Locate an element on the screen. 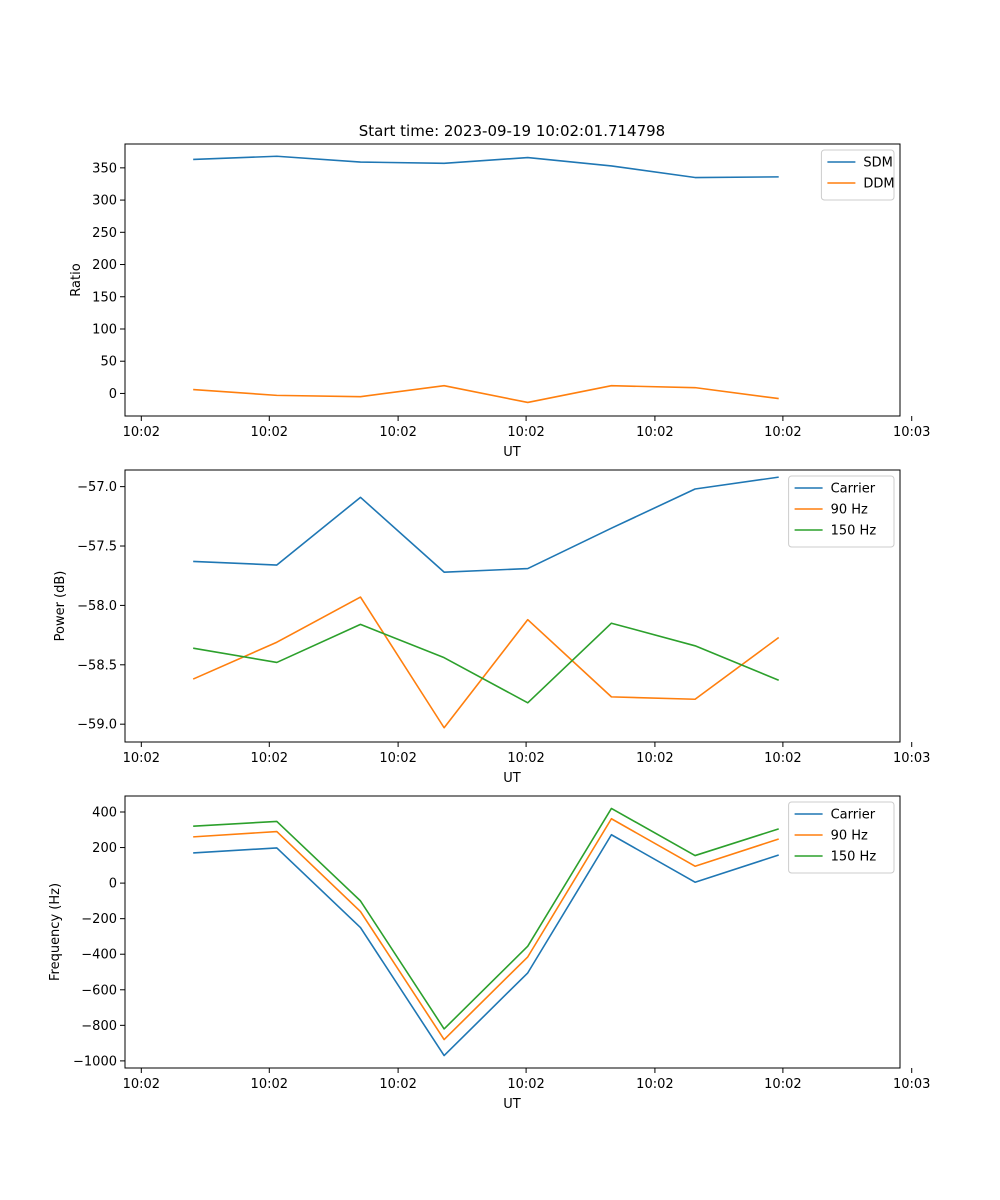  y-tick-label: −58.0 is located at coordinates (97, 606).